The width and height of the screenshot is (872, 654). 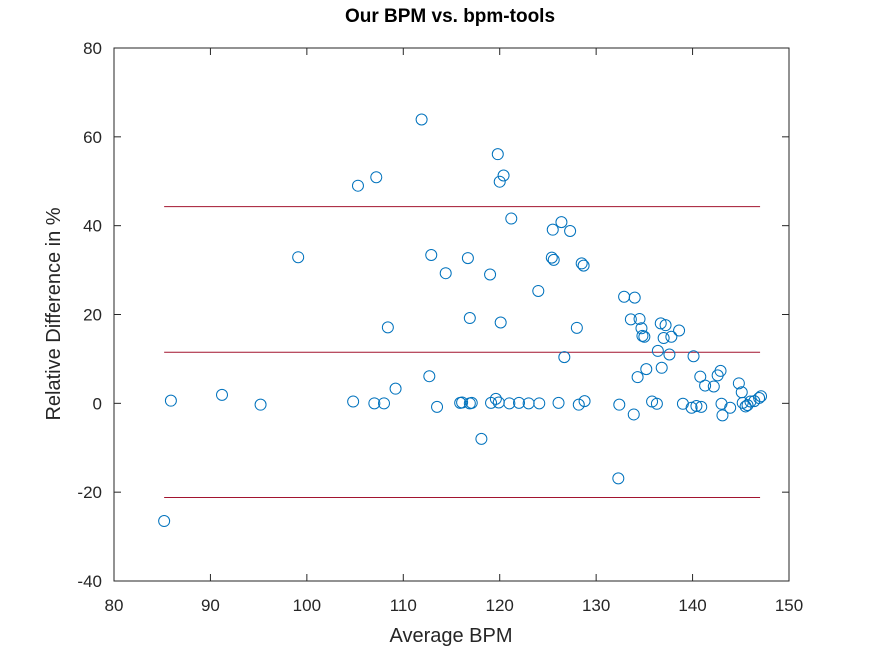 I want to click on x-tick-label: 100, so click(x=307, y=605).